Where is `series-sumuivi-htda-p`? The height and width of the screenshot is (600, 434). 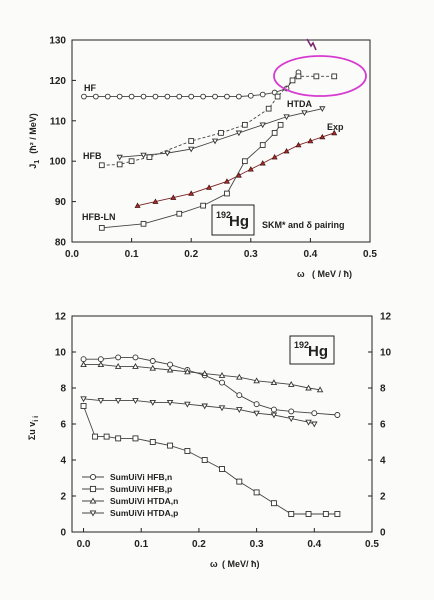 series-sumuivi-htda-p is located at coordinates (199, 412).